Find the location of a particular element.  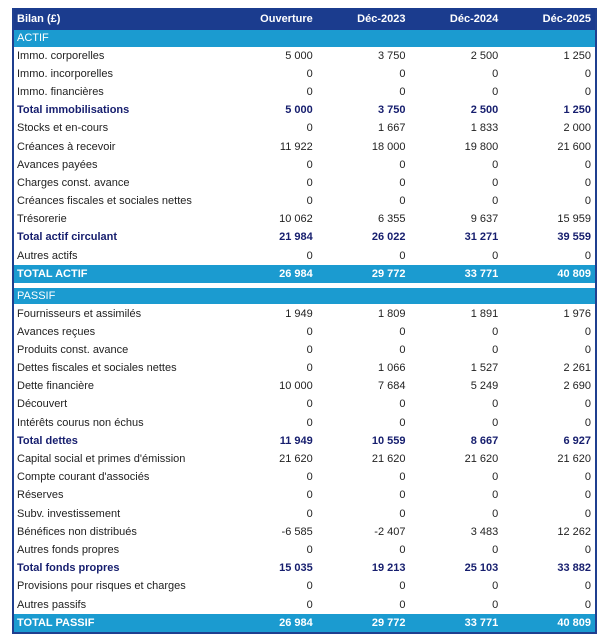

section-label: ACTIF is located at coordinates (304, 38).